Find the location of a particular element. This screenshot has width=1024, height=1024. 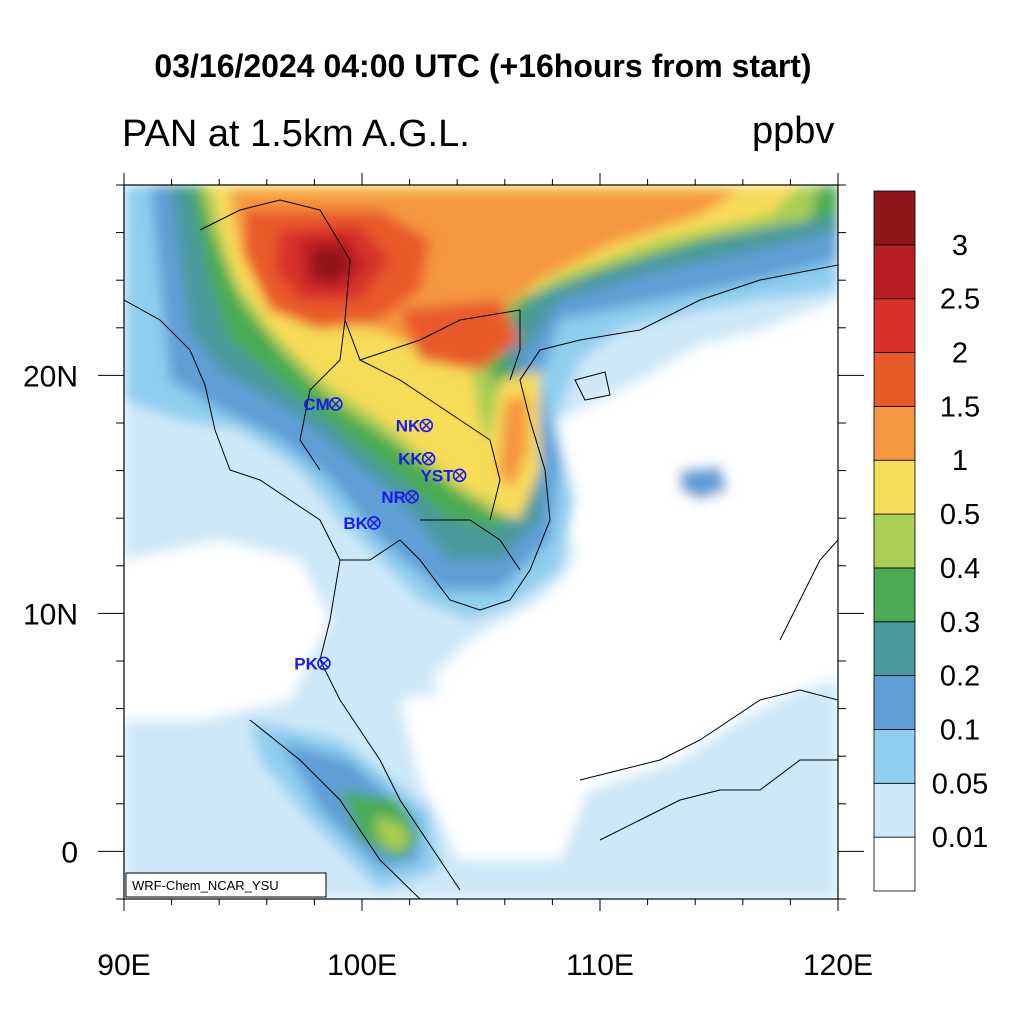

colorbar-label: 0.2 is located at coordinates (960, 677).